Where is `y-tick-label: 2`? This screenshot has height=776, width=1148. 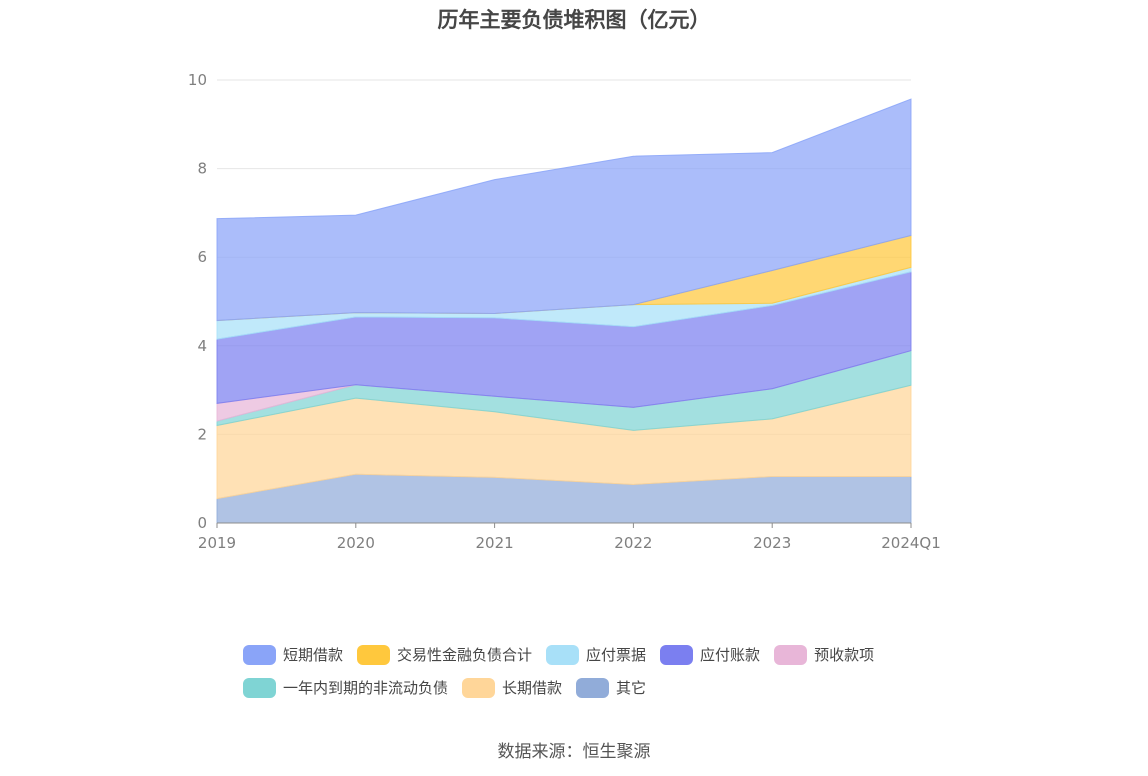
y-tick-label: 2 is located at coordinates (202, 434).